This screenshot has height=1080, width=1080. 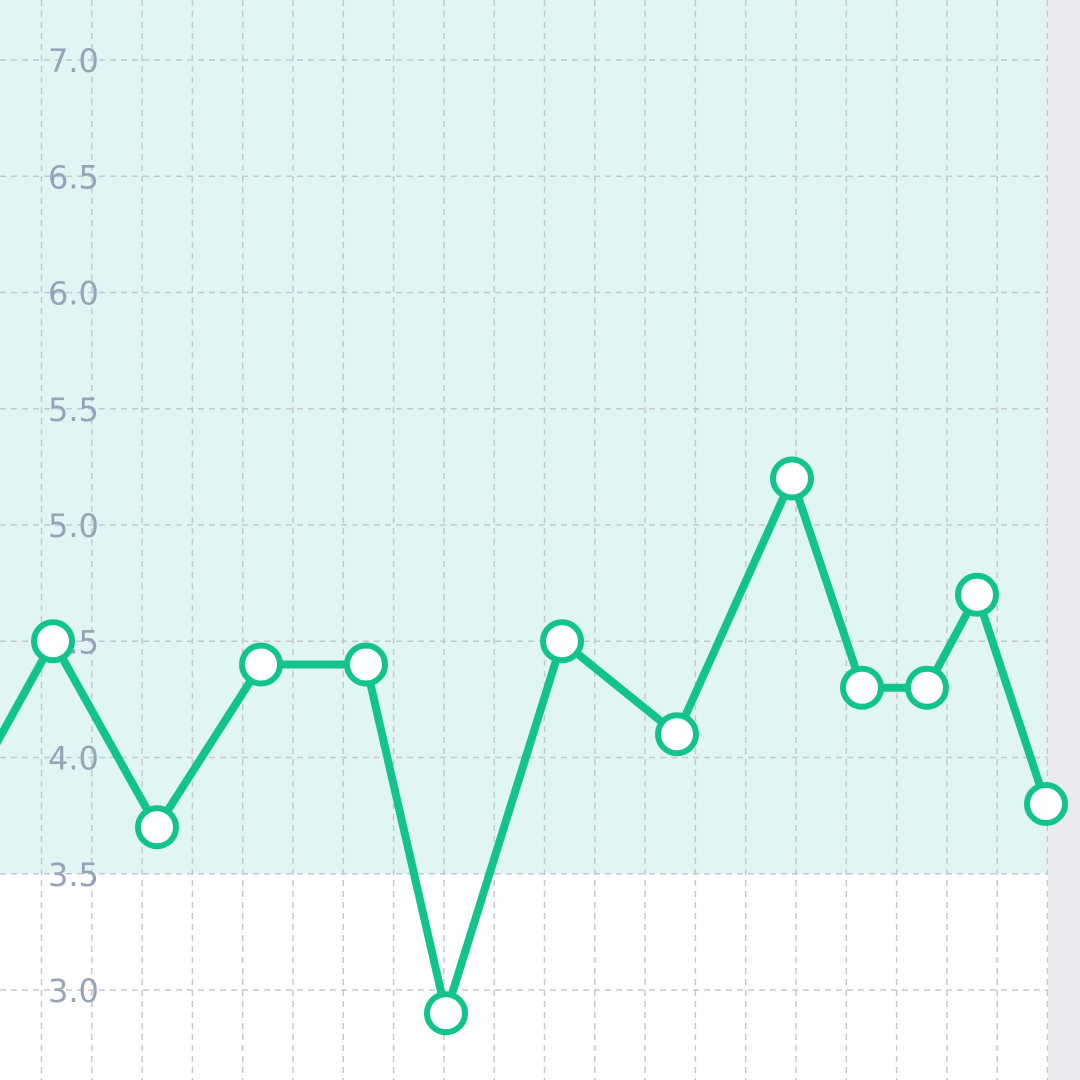 I want to click on y-tick-label: 5.5, so click(x=73, y=410).